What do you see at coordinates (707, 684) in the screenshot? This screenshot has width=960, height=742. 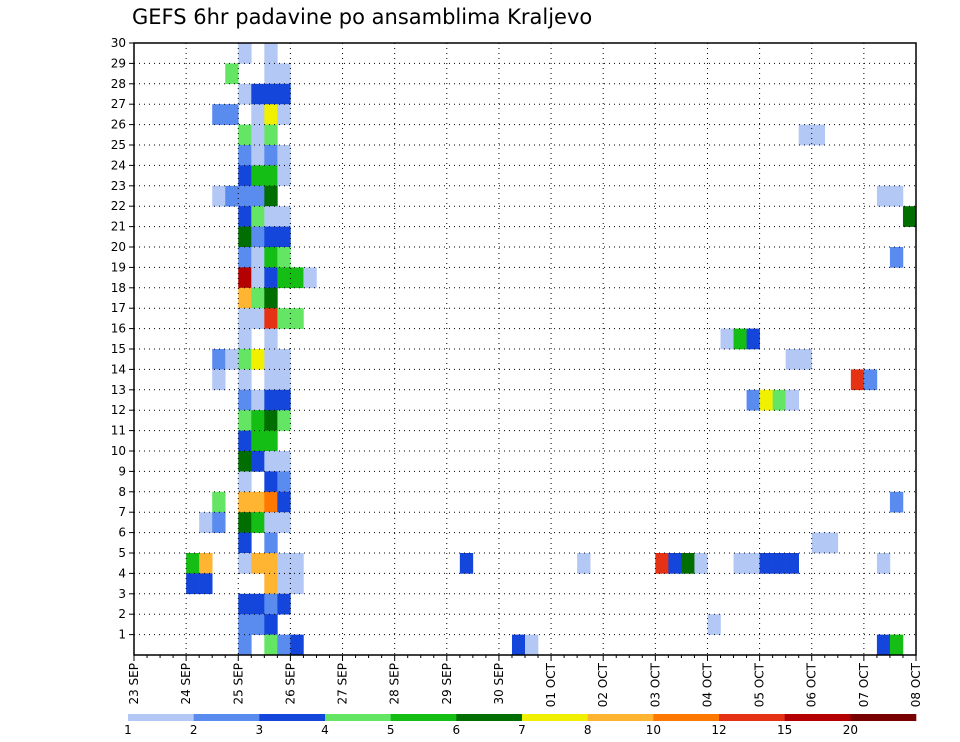 I see `x-tick-label: 04 OCT` at bounding box center [707, 684].